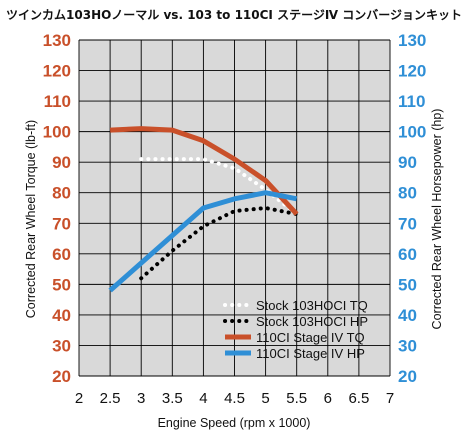 Image resolution: width=464 pixels, height=432 pixels. Describe the element at coordinates (57, 71) in the screenshot. I see `y-left-tick-label: 120` at that location.